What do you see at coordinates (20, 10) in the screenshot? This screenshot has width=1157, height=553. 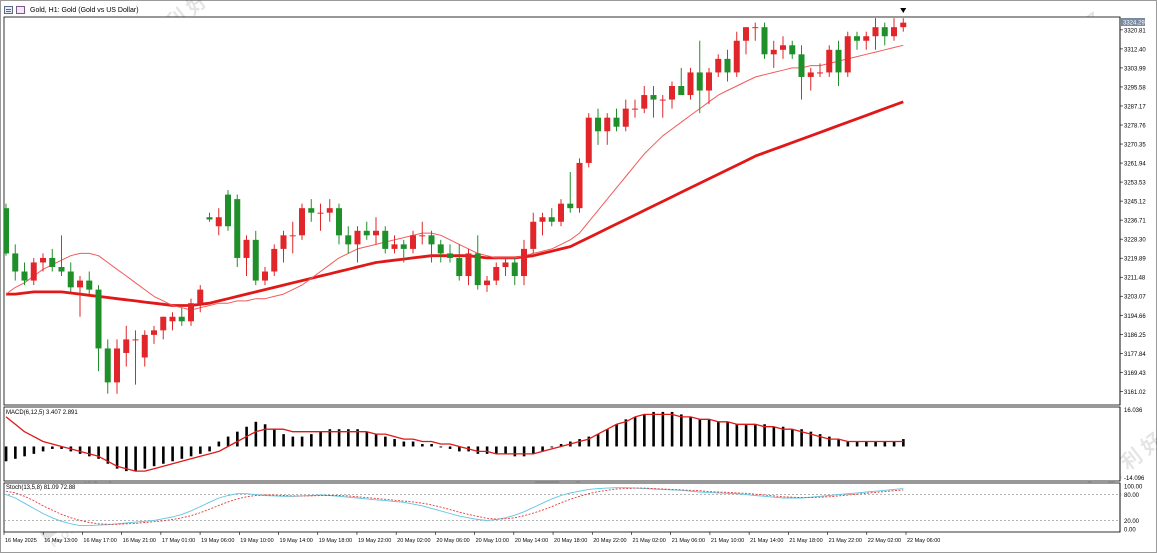 I see `chart-type-icon` at bounding box center [20, 10].